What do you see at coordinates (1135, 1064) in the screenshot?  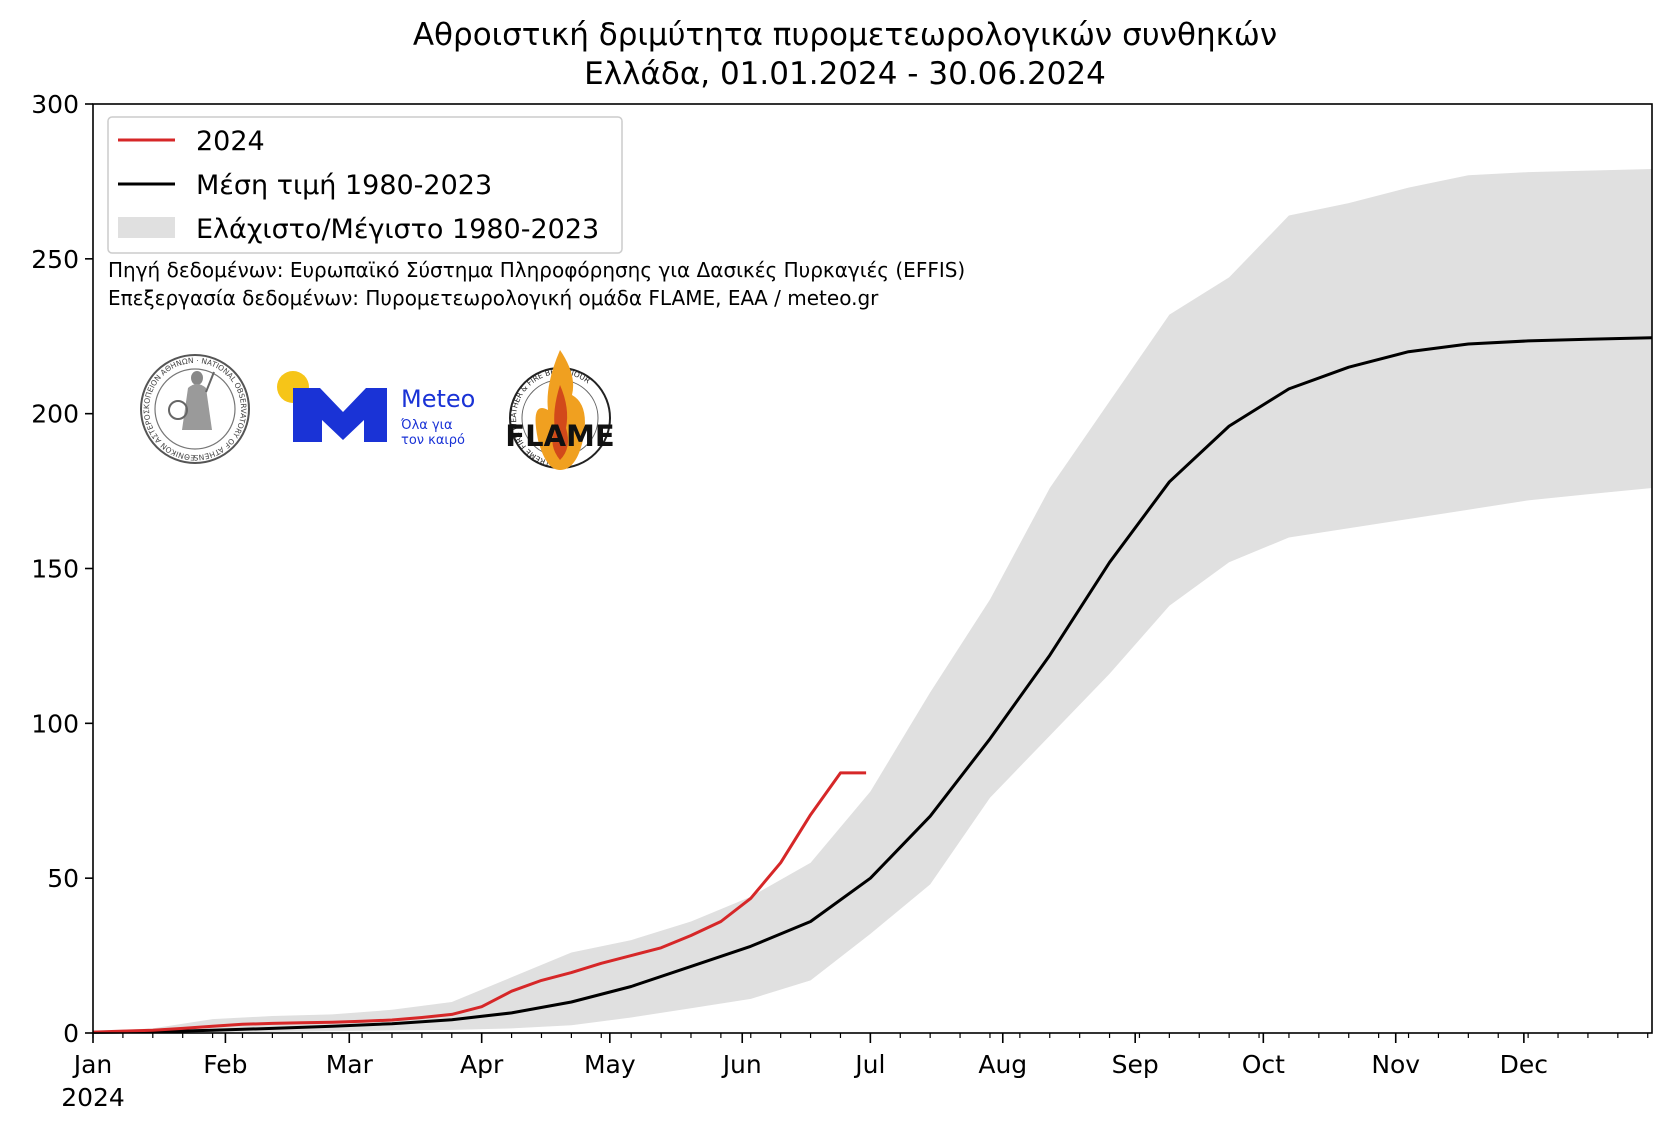 I see `x-tick-label: Sep` at bounding box center [1135, 1064].